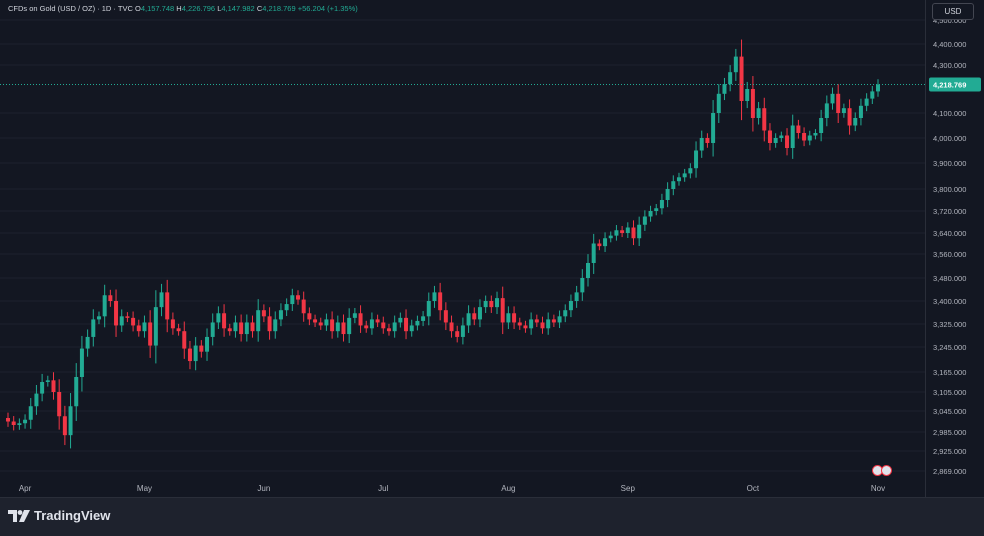  Describe the element at coordinates (949, 411) in the screenshot. I see `price-tick-label: 3,045.000` at that location.